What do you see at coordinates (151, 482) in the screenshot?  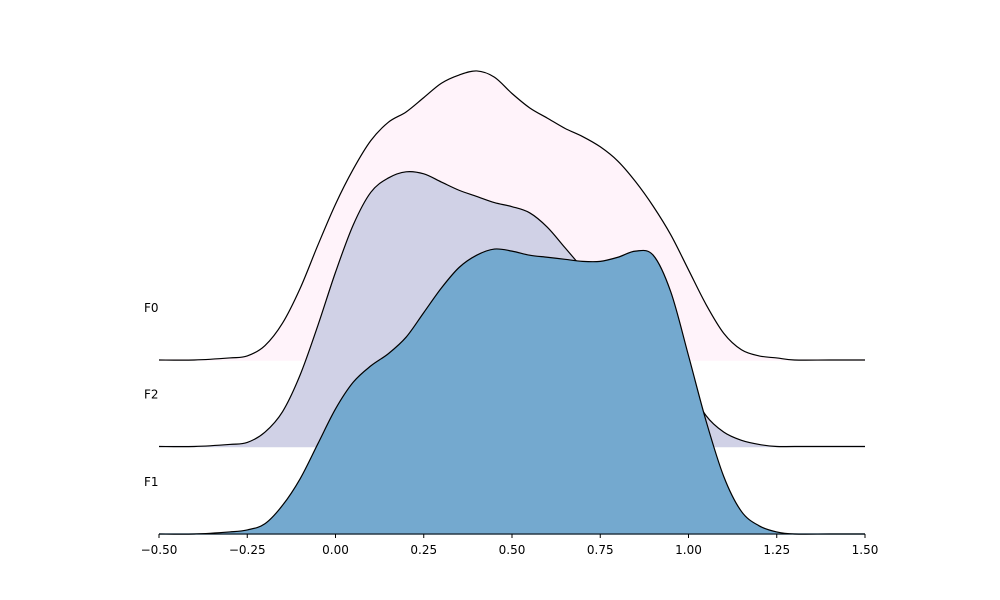 I see `series-label-f1: F1` at bounding box center [151, 482].